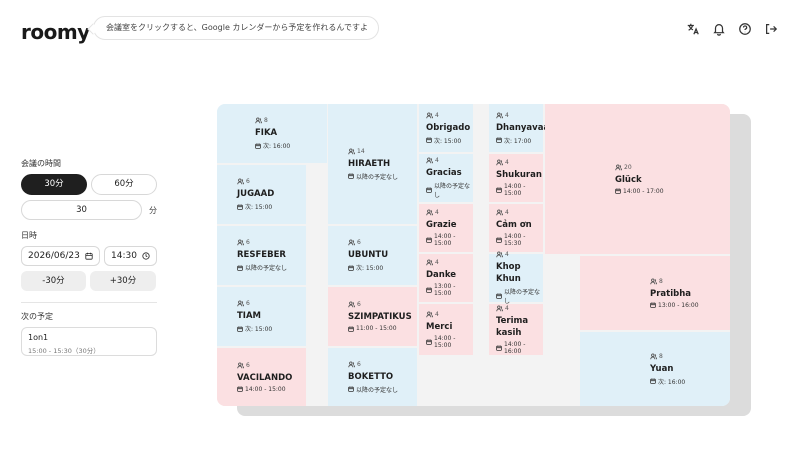 The height and width of the screenshot is (474, 800). What do you see at coordinates (446, 329) in the screenshot?
I see `room-merci: 4 Merci 14:00 - 15:00` at bounding box center [446, 329].